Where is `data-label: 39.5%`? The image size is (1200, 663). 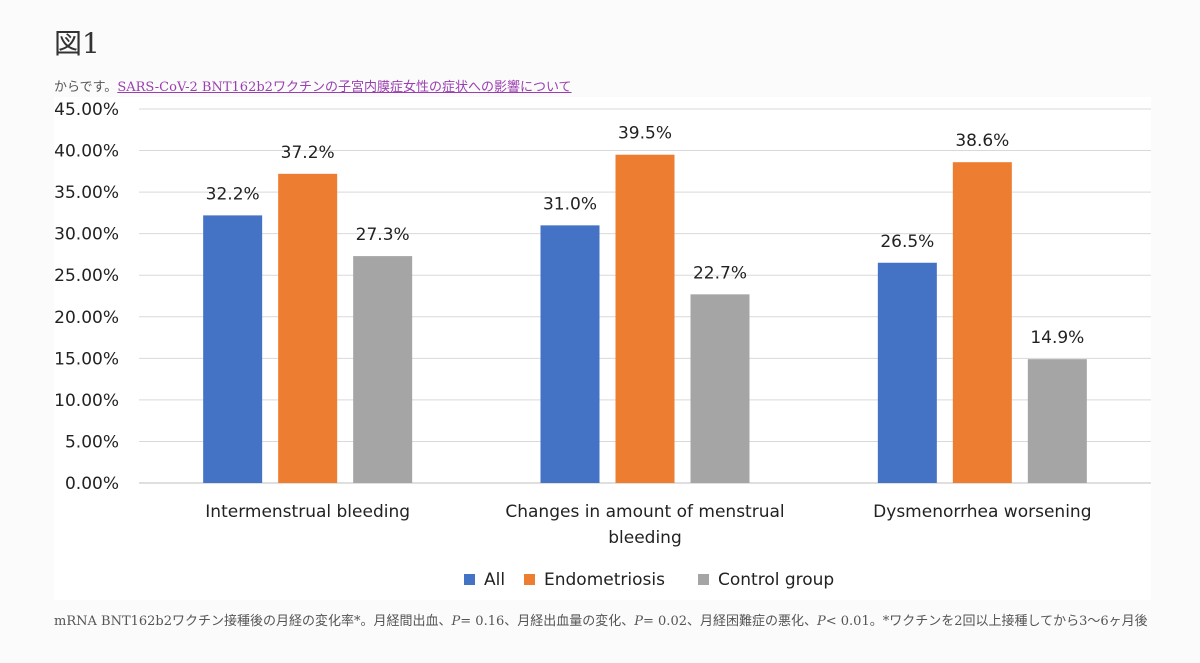 data-label: 39.5% is located at coordinates (645, 134).